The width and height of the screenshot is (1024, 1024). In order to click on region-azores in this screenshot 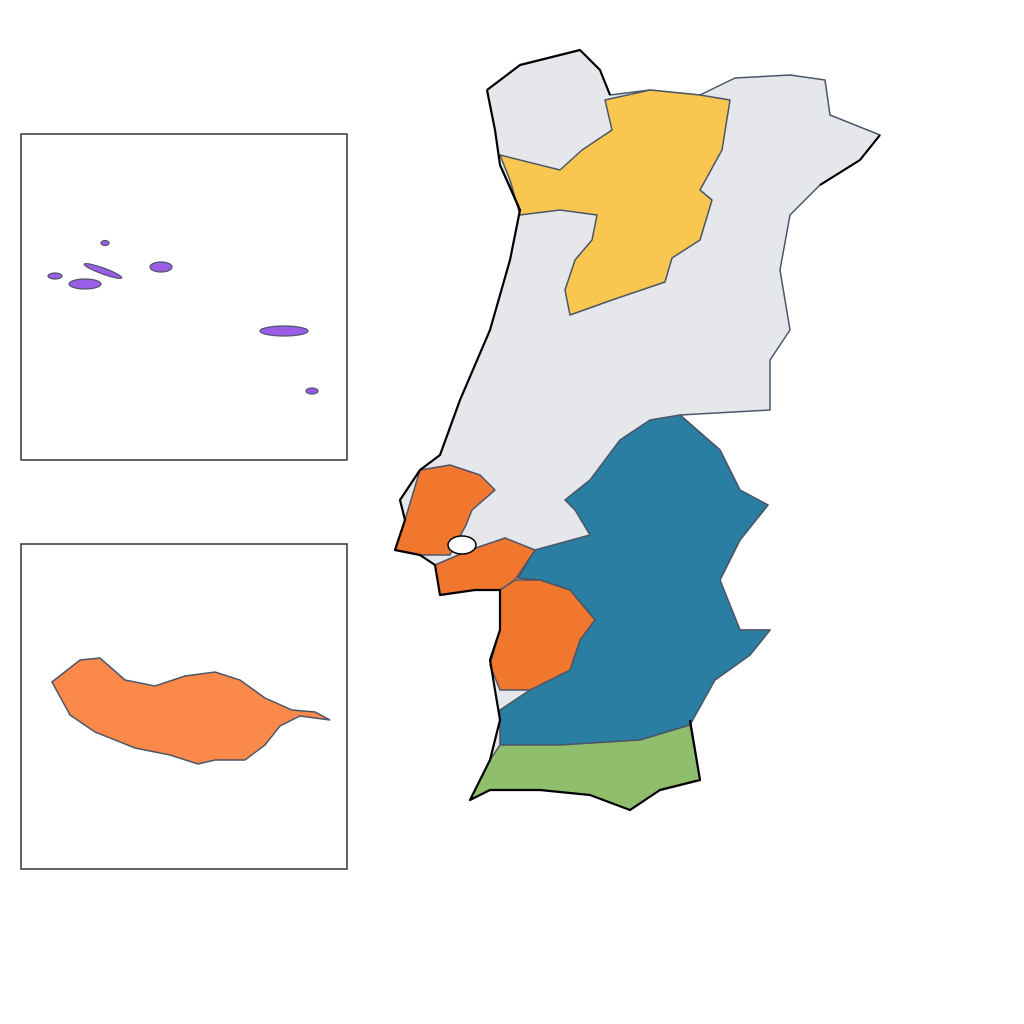, I will do `click(183, 317)`.